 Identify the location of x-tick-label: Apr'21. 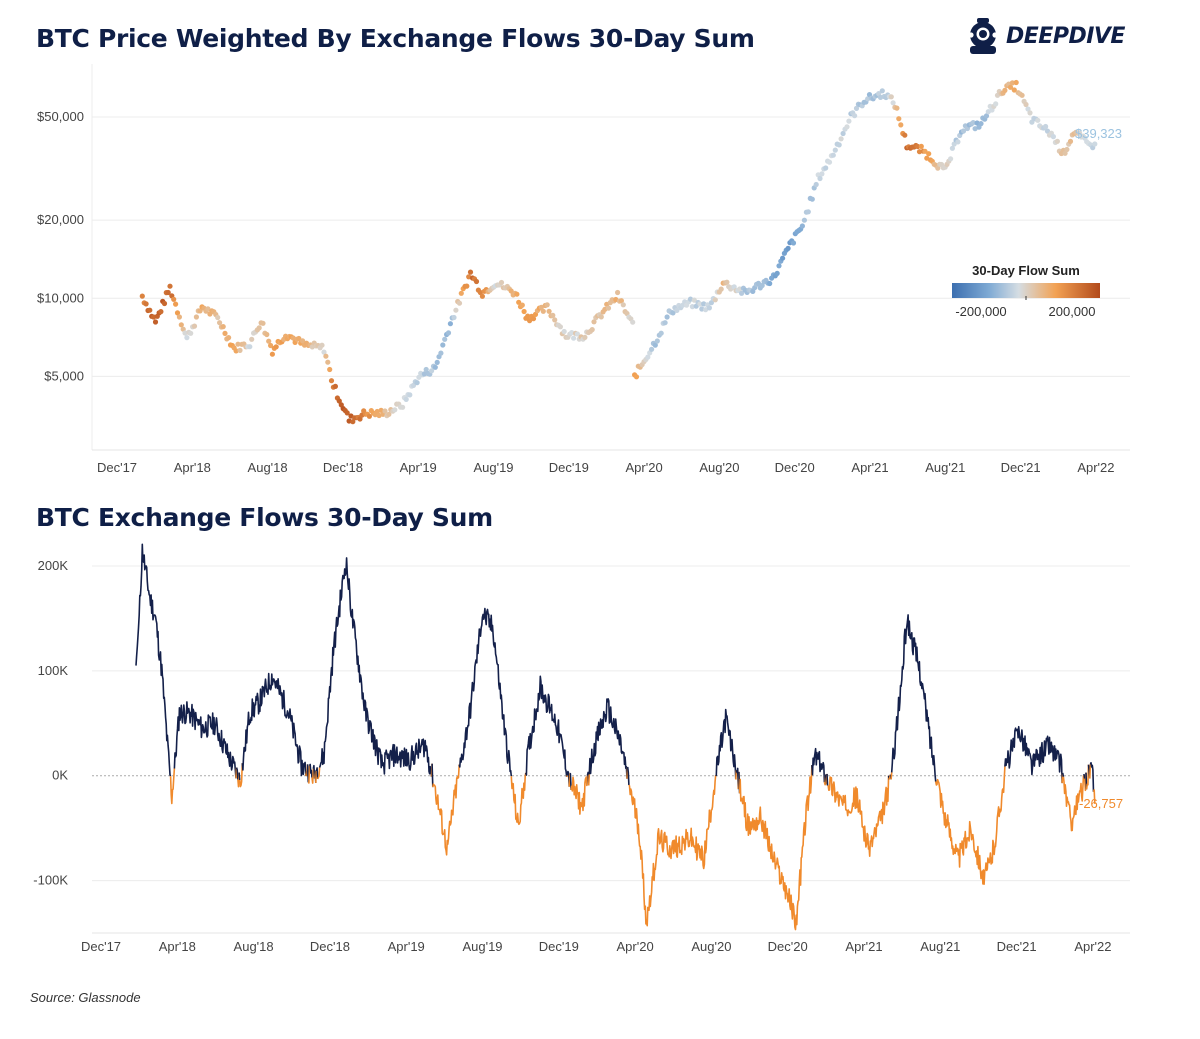
(869, 467).